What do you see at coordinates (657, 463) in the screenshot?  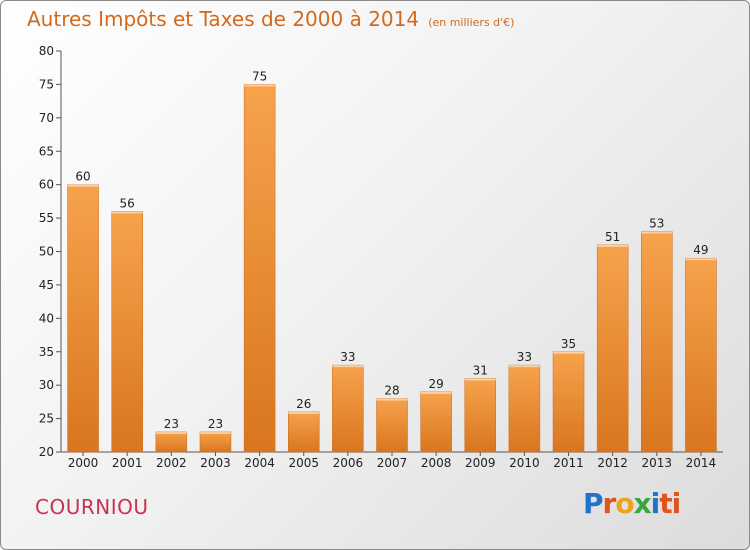 I see `x-tick-label-2013: 2013` at bounding box center [657, 463].